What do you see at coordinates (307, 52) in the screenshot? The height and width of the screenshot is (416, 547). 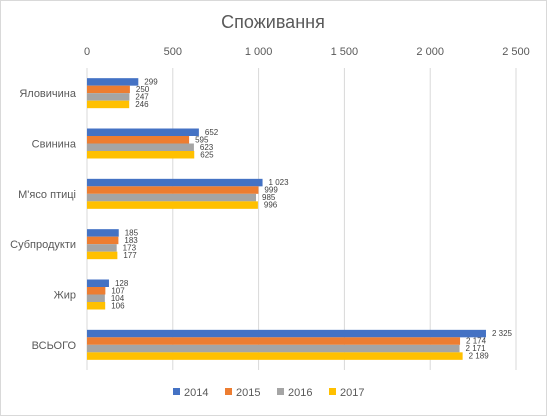 I see `x-axis-ticks: 0 500 1 000 1 500 2 000 2 500` at bounding box center [307, 52].